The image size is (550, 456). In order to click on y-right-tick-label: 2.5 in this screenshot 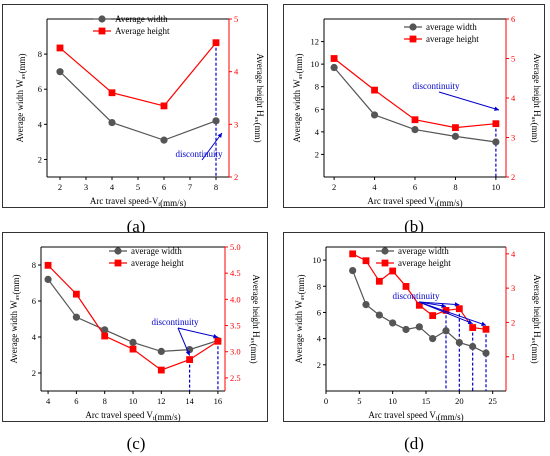, I will do `click(235, 378)`.